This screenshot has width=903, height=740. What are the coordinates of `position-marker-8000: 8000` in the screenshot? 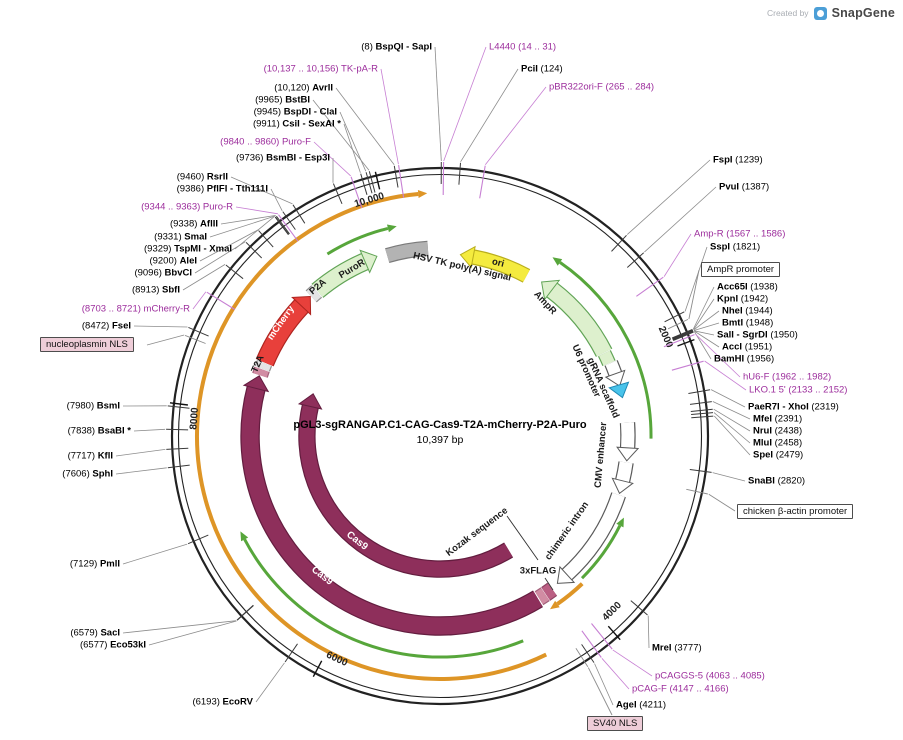 It's located at (194, 418).